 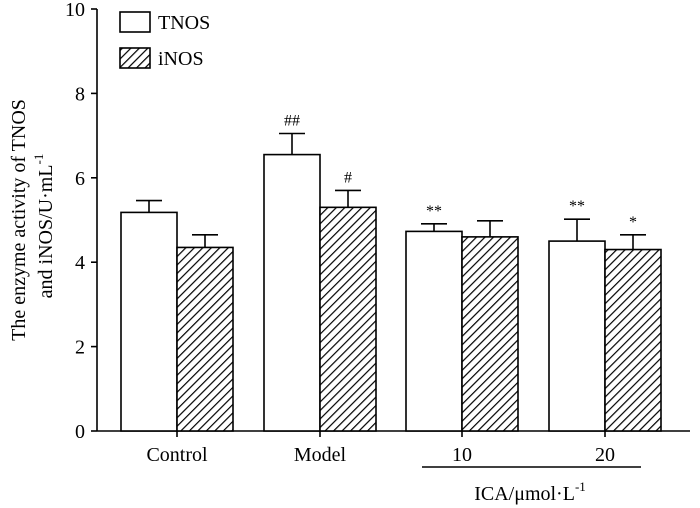 I want to click on y-axis-label-line1: The enzyme activity of TNOS, so click(x=19, y=220).